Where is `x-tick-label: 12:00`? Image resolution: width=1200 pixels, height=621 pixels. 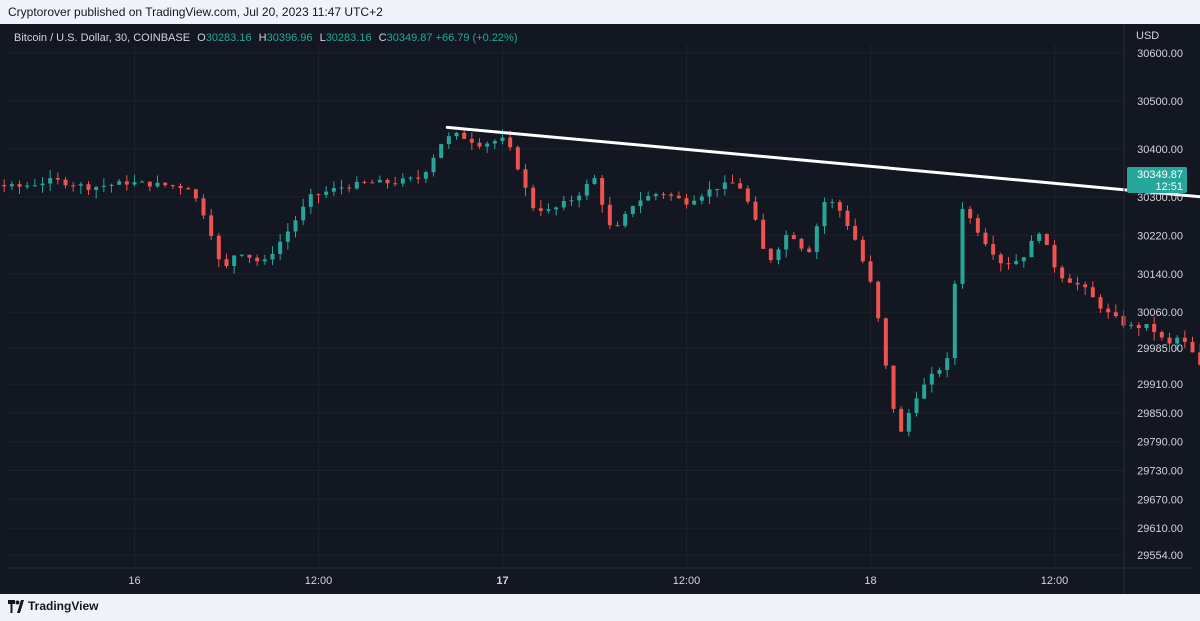
x-tick-label: 12:00 is located at coordinates (687, 581).